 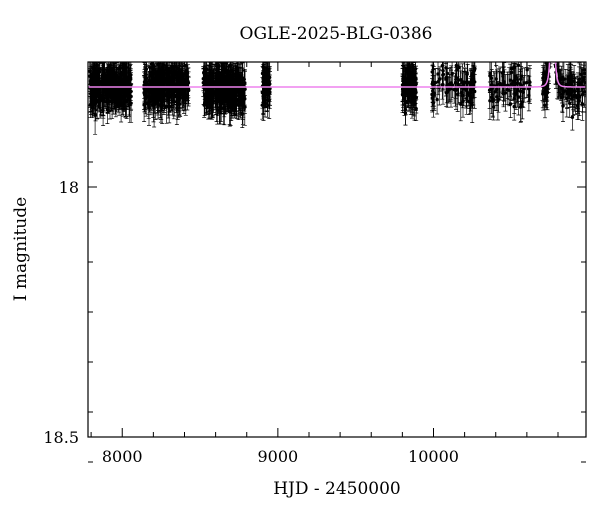 I want to click on x-tick-label: 9000, so click(x=278, y=456).